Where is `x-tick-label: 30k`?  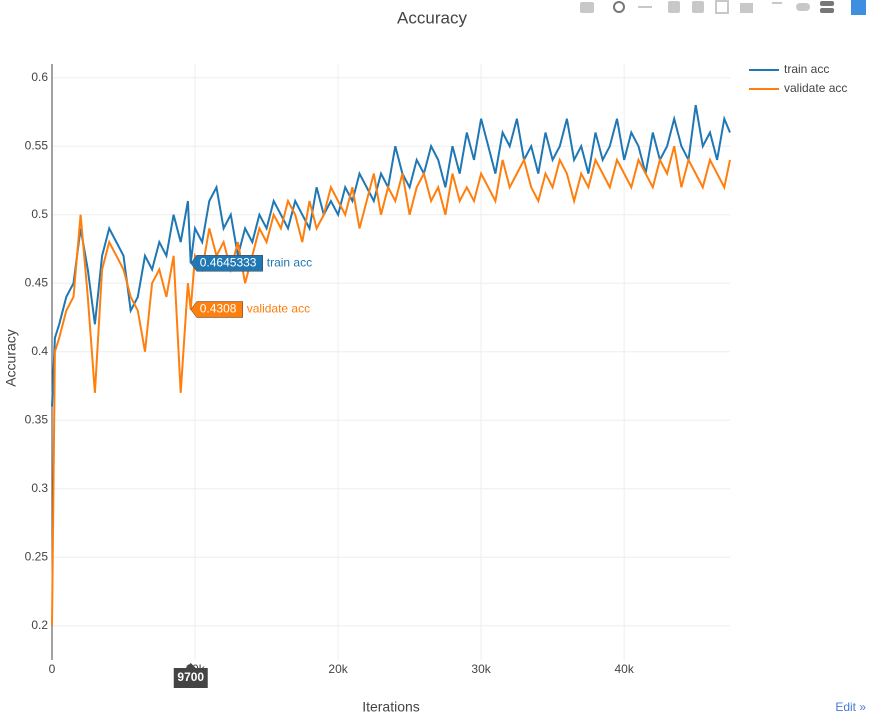
x-tick-label: 30k is located at coordinates (481, 669).